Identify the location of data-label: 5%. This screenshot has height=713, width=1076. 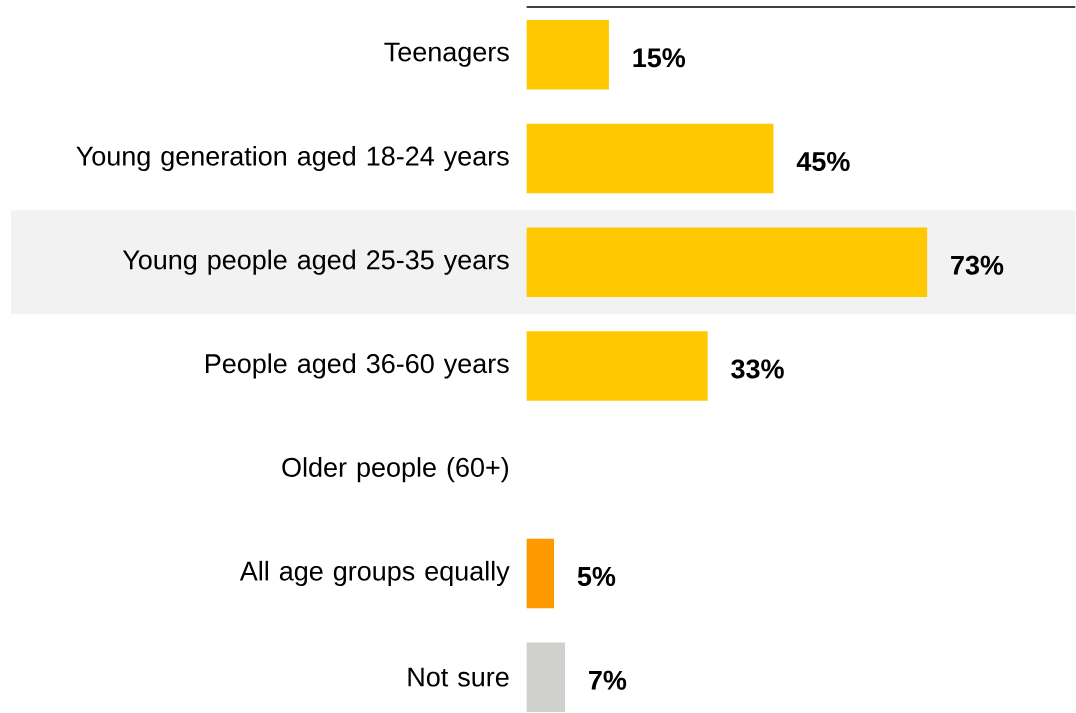
(596, 576).